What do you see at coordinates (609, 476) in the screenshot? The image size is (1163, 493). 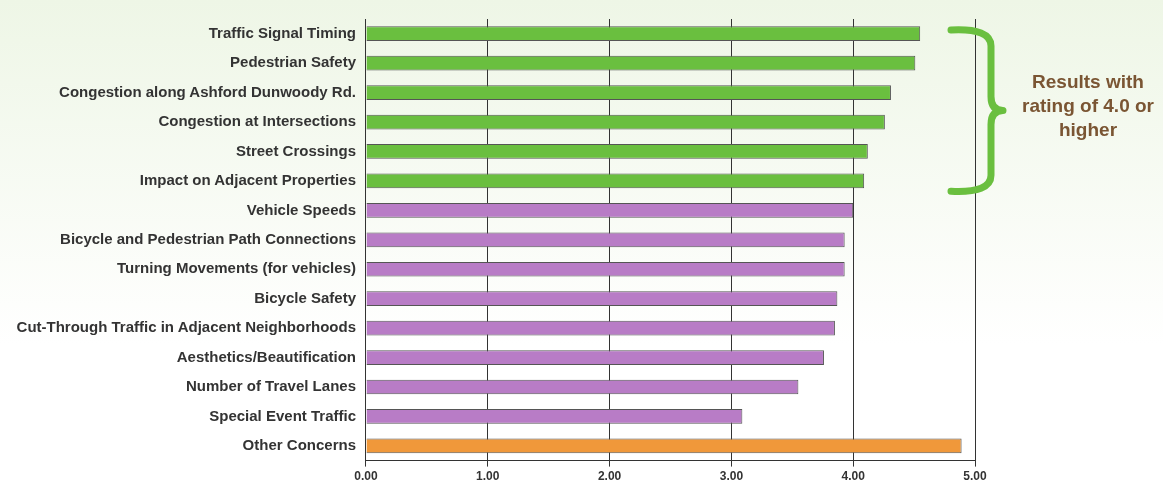 I see `x-tick-label: 2.00` at bounding box center [609, 476].